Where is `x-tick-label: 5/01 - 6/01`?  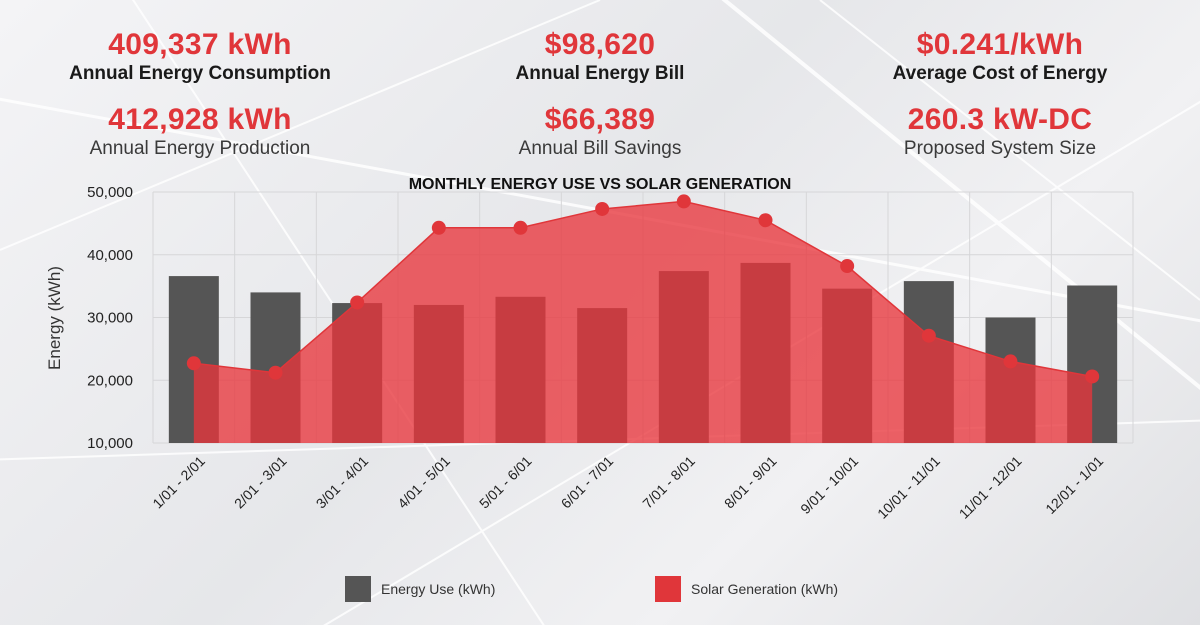
x-tick-label: 5/01 - 6/01 is located at coordinates (505, 482).